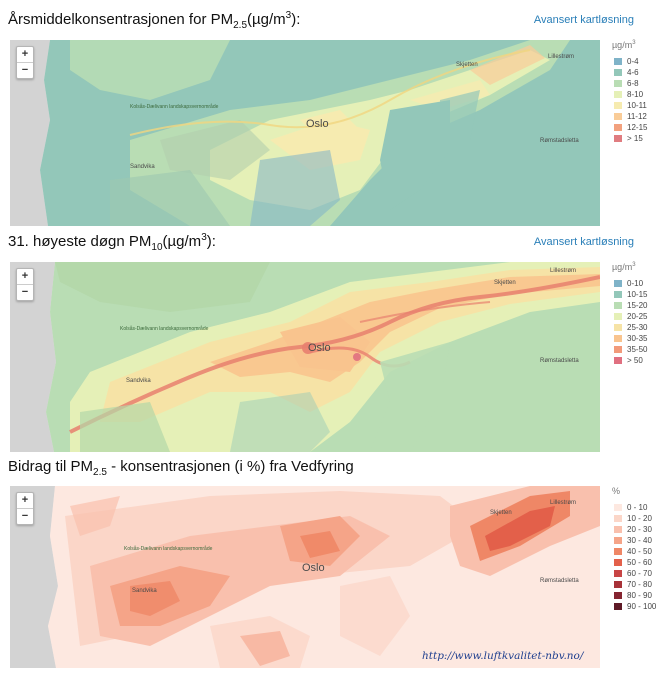  Describe the element at coordinates (634, 507) in the screenshot. I see `legend-row: 0 - 10` at that location.